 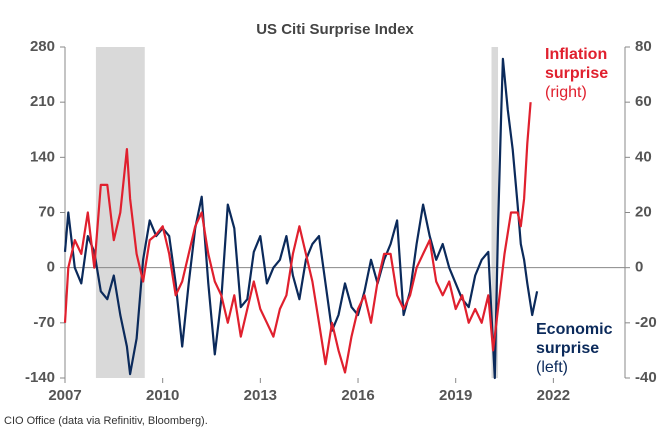 What do you see at coordinates (553, 395) in the screenshot?
I see `x-tick-label: 2022` at bounding box center [553, 395].